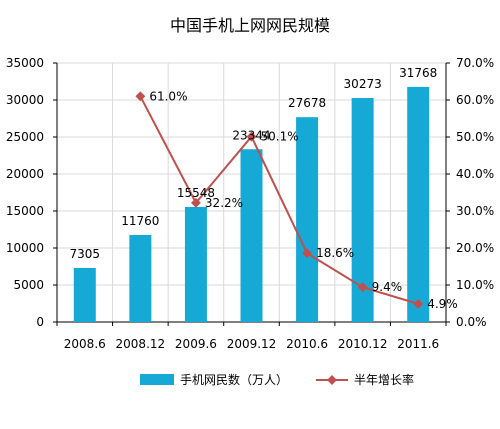 The image size is (500, 429). I want to click on bar-value-label: 15548, so click(196, 193).